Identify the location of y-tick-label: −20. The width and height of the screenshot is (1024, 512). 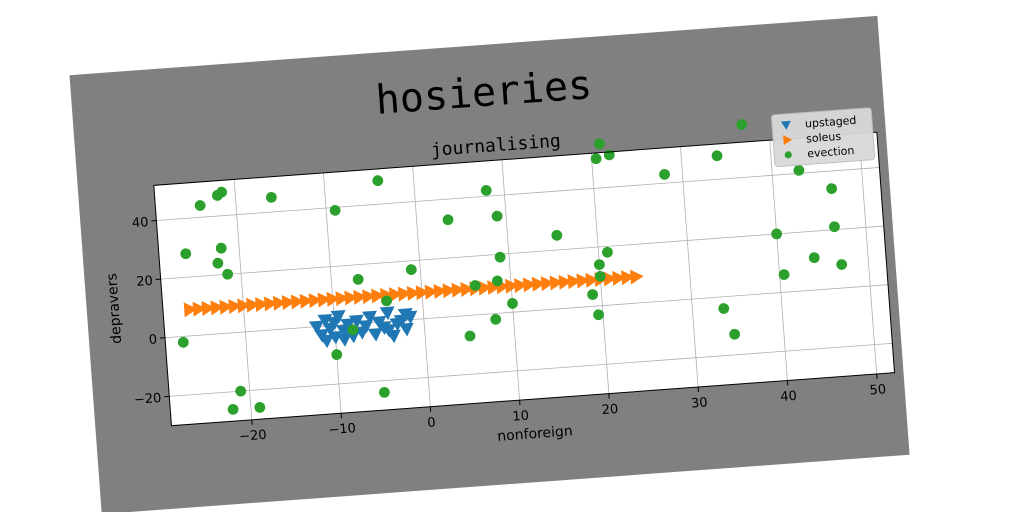
(148, 399).